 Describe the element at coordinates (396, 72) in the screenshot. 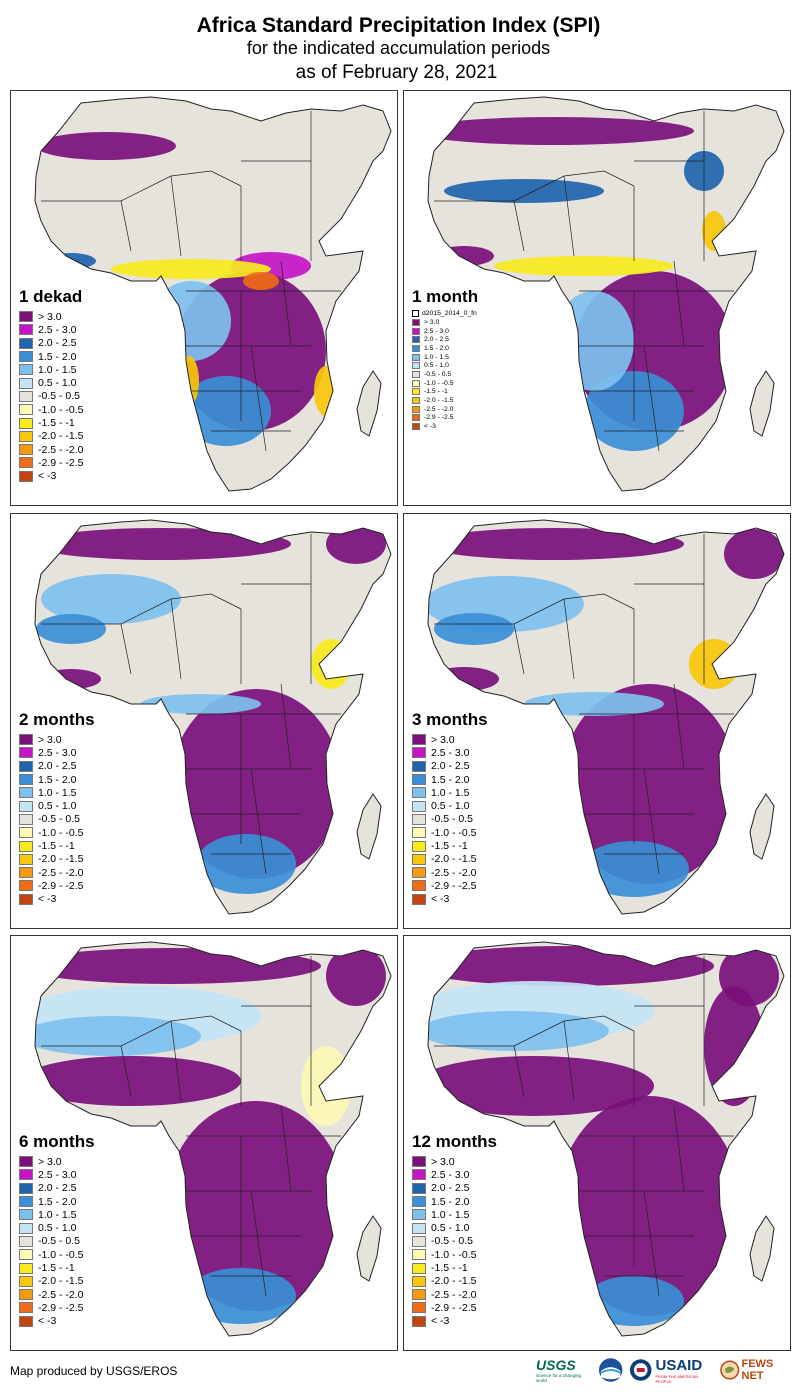

I see `date-line: as of February 28, 2021` at that location.